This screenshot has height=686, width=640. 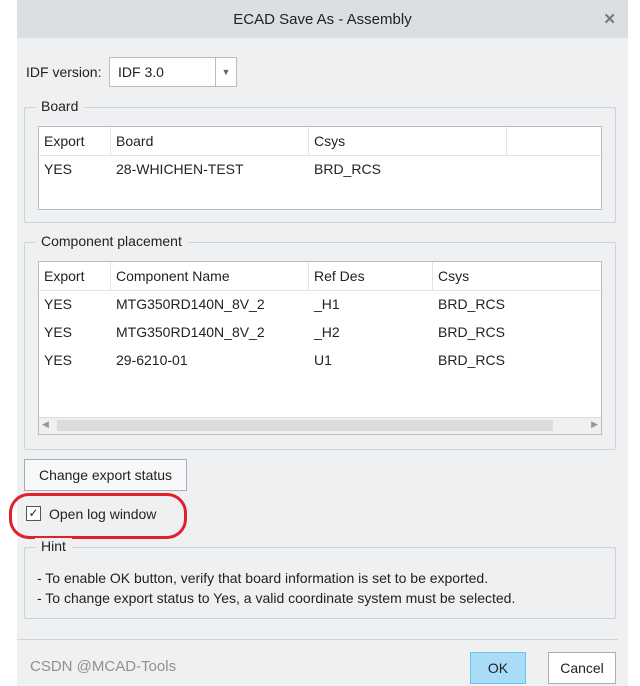 I want to click on idf-version-select: IDF 3.0 ▼, so click(x=173, y=72).